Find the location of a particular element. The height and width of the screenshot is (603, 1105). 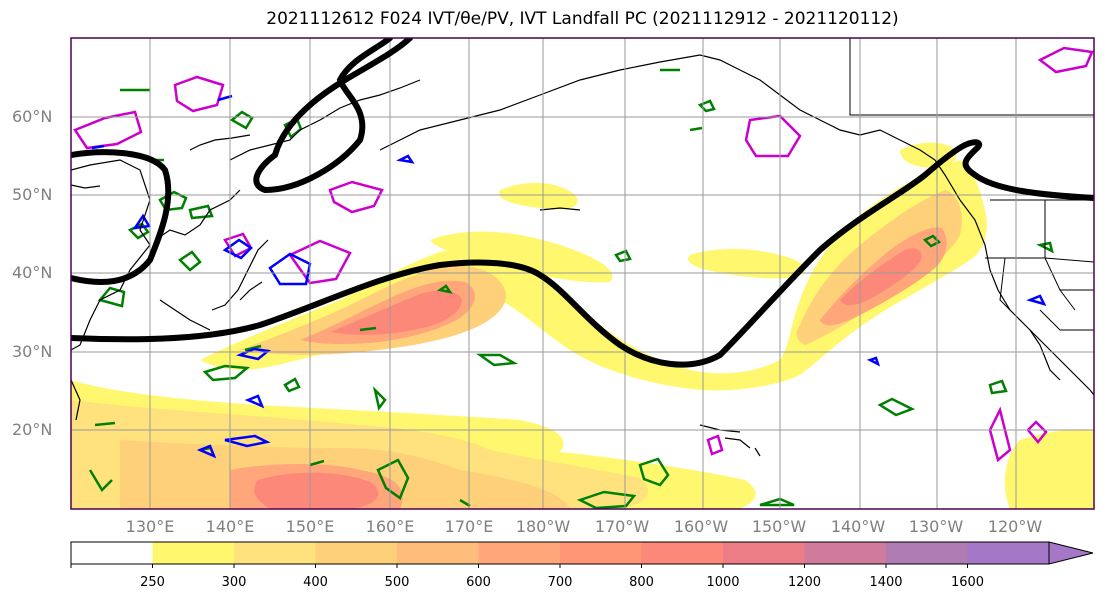

lat-label: 50°N is located at coordinates (32, 194).